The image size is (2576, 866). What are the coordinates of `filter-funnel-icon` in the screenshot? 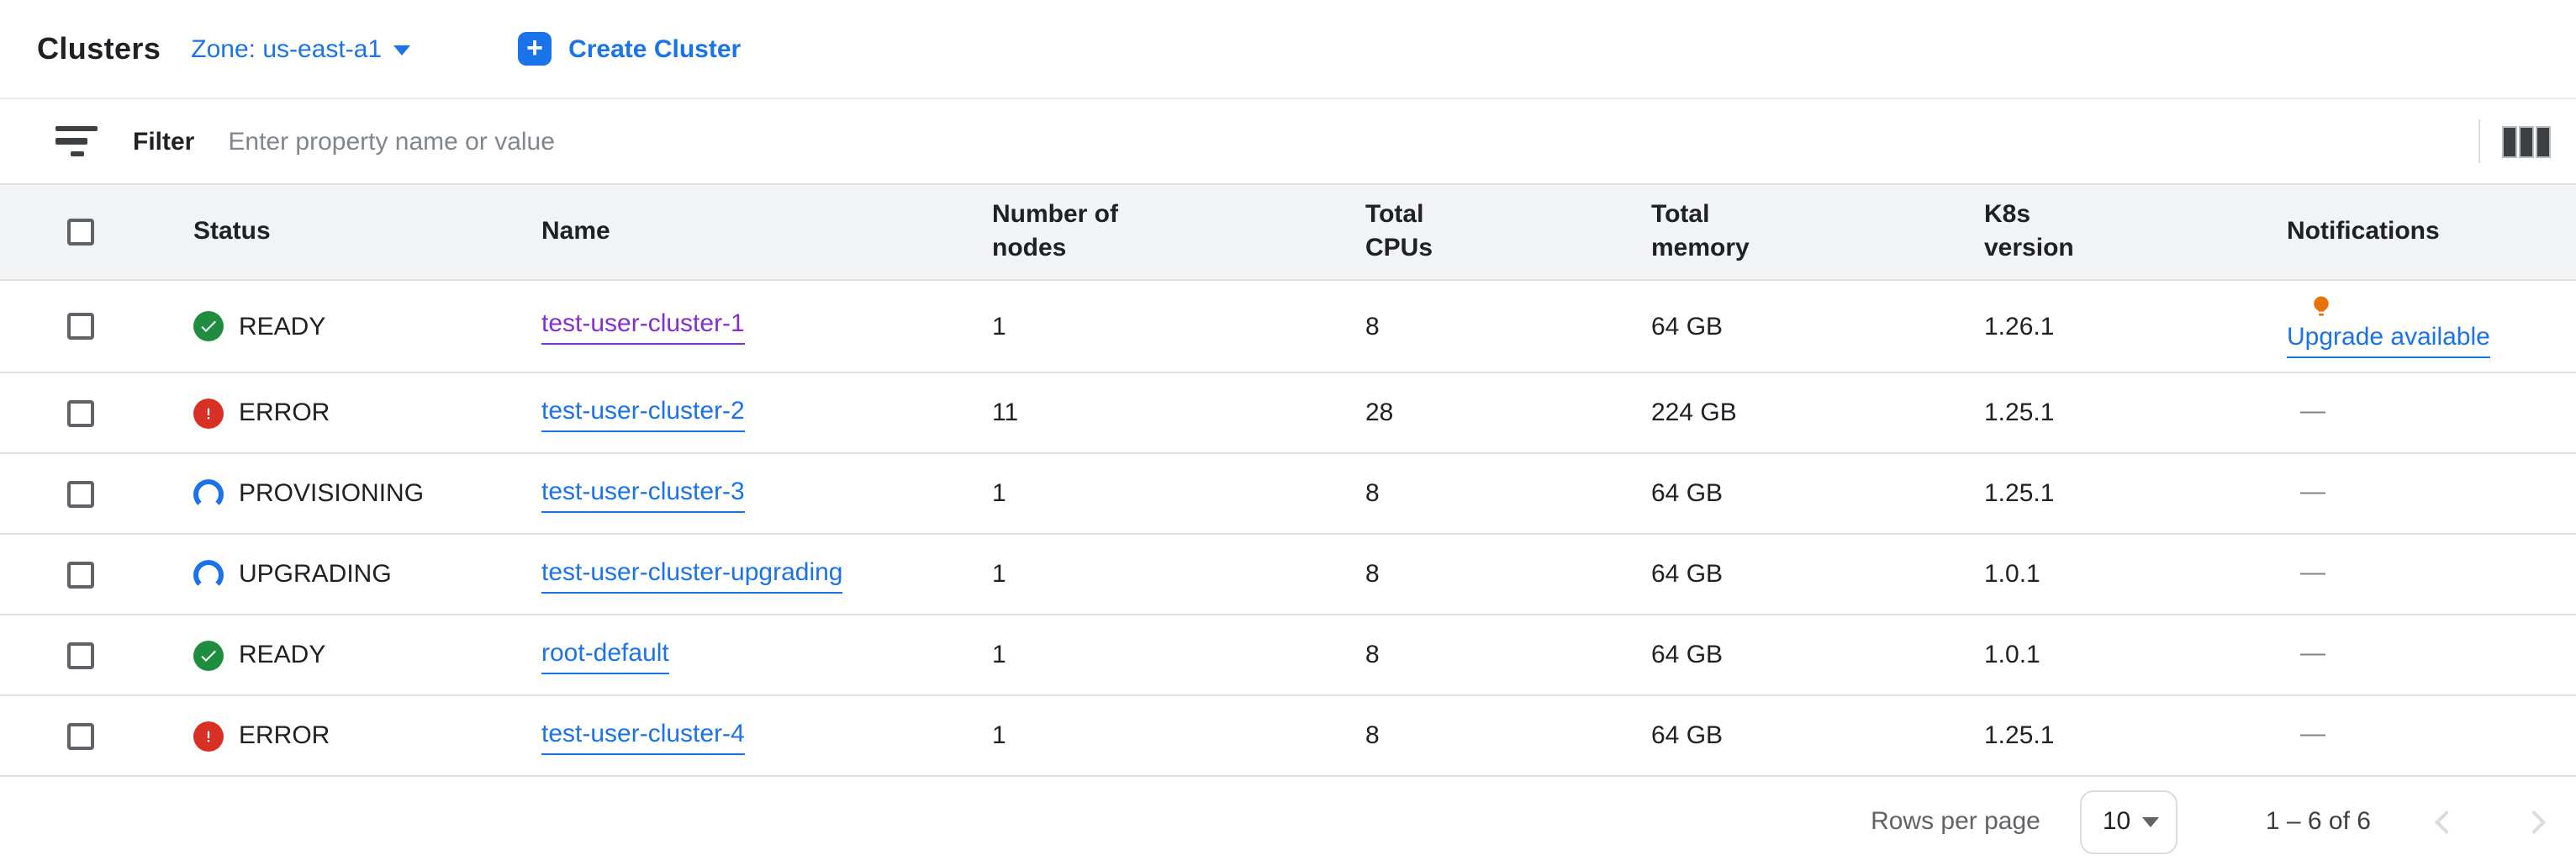 It's located at (76, 141).